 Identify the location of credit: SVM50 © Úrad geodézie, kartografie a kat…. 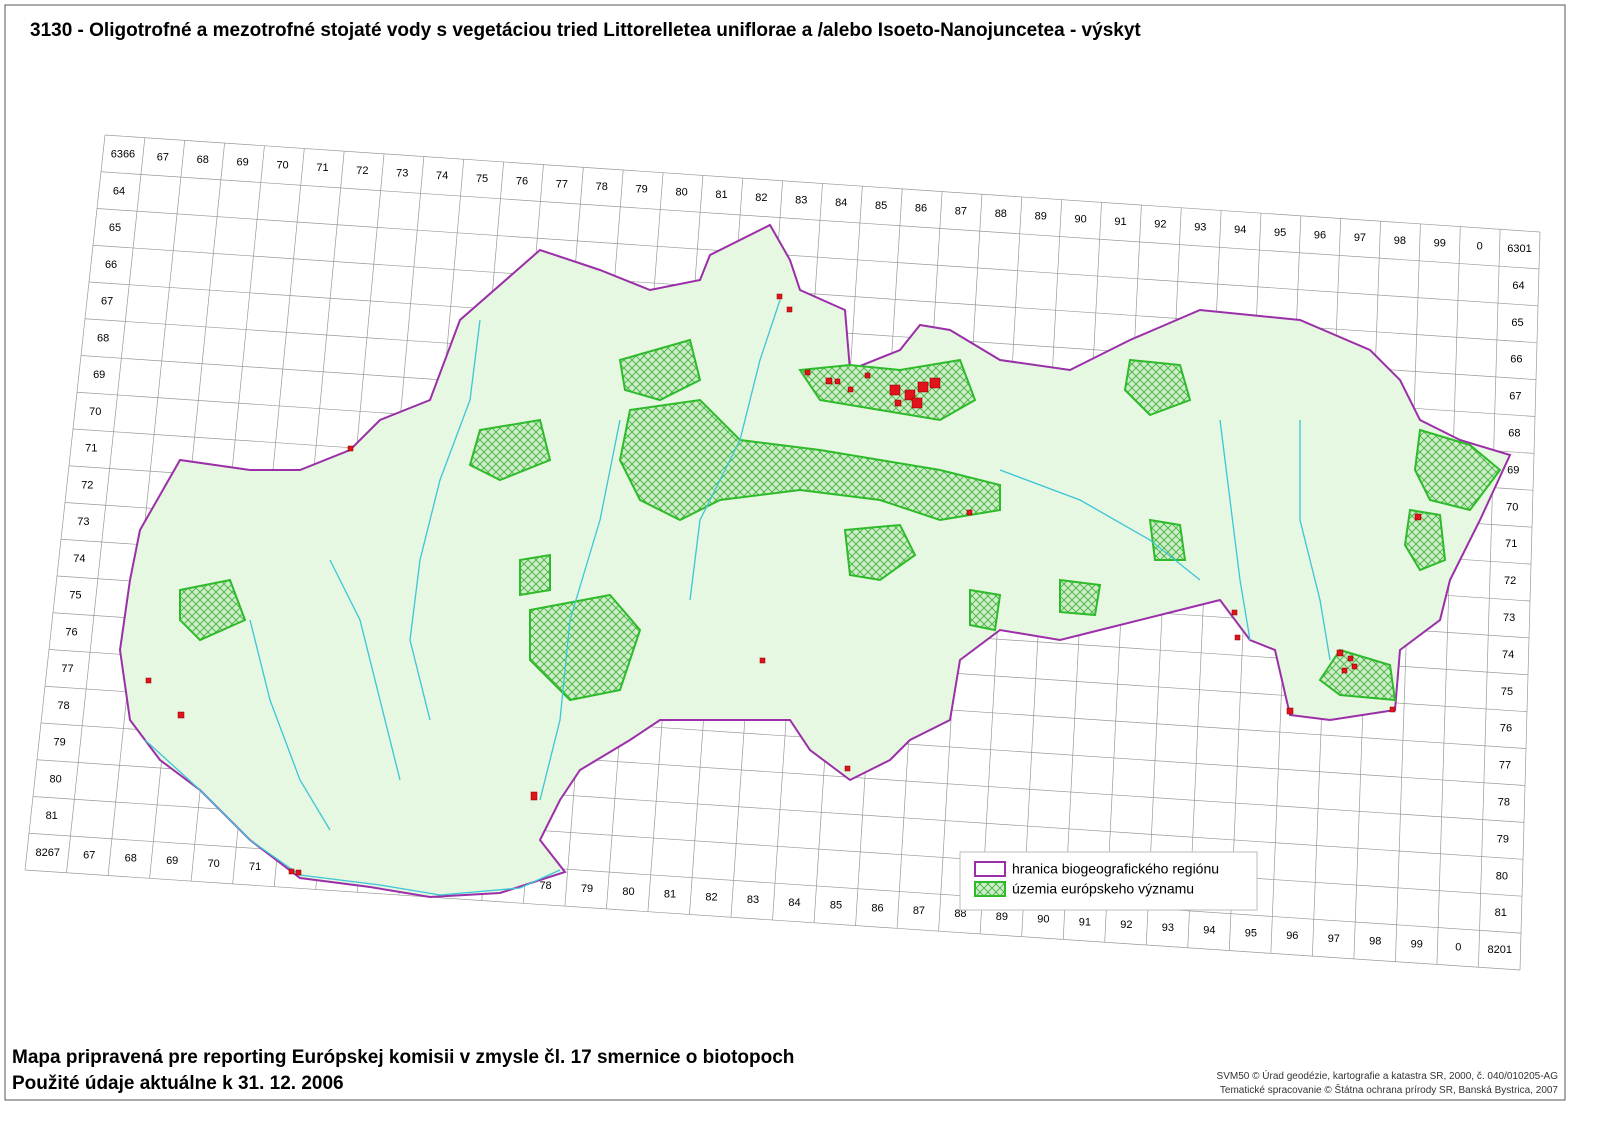
(1388, 1075).